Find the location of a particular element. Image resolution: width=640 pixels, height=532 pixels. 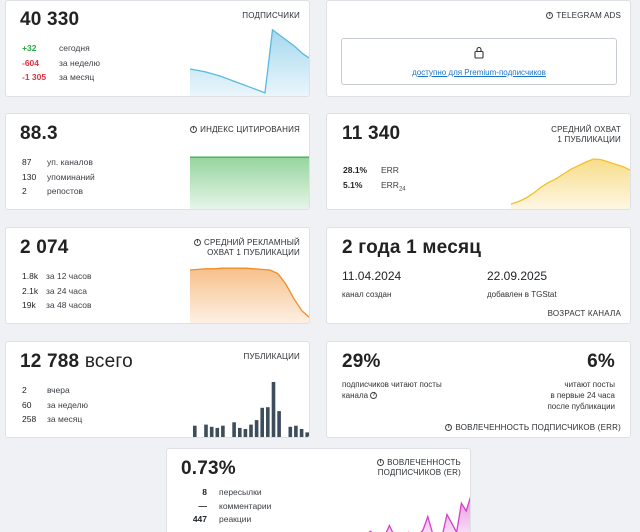

stat-label: за 24 часа is located at coordinates (66, 290).